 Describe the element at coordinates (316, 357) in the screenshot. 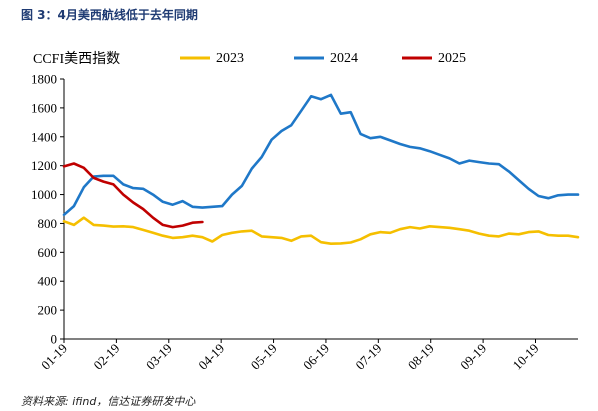

I see `x-tick-label: 06-19` at that location.